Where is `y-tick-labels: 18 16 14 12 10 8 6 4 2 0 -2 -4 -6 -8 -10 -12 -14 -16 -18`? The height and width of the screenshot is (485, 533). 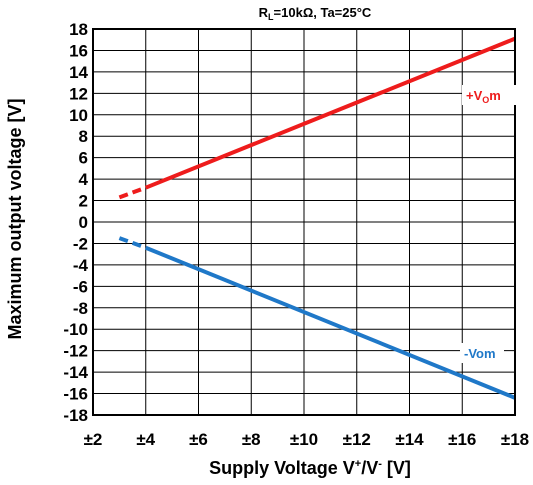 y-tick-labels: 18 16 14 12 10 8 6 4 2 0 -2 -4 -6 -8 -10 -12 -14 -16 -18 is located at coordinates (75, 222).